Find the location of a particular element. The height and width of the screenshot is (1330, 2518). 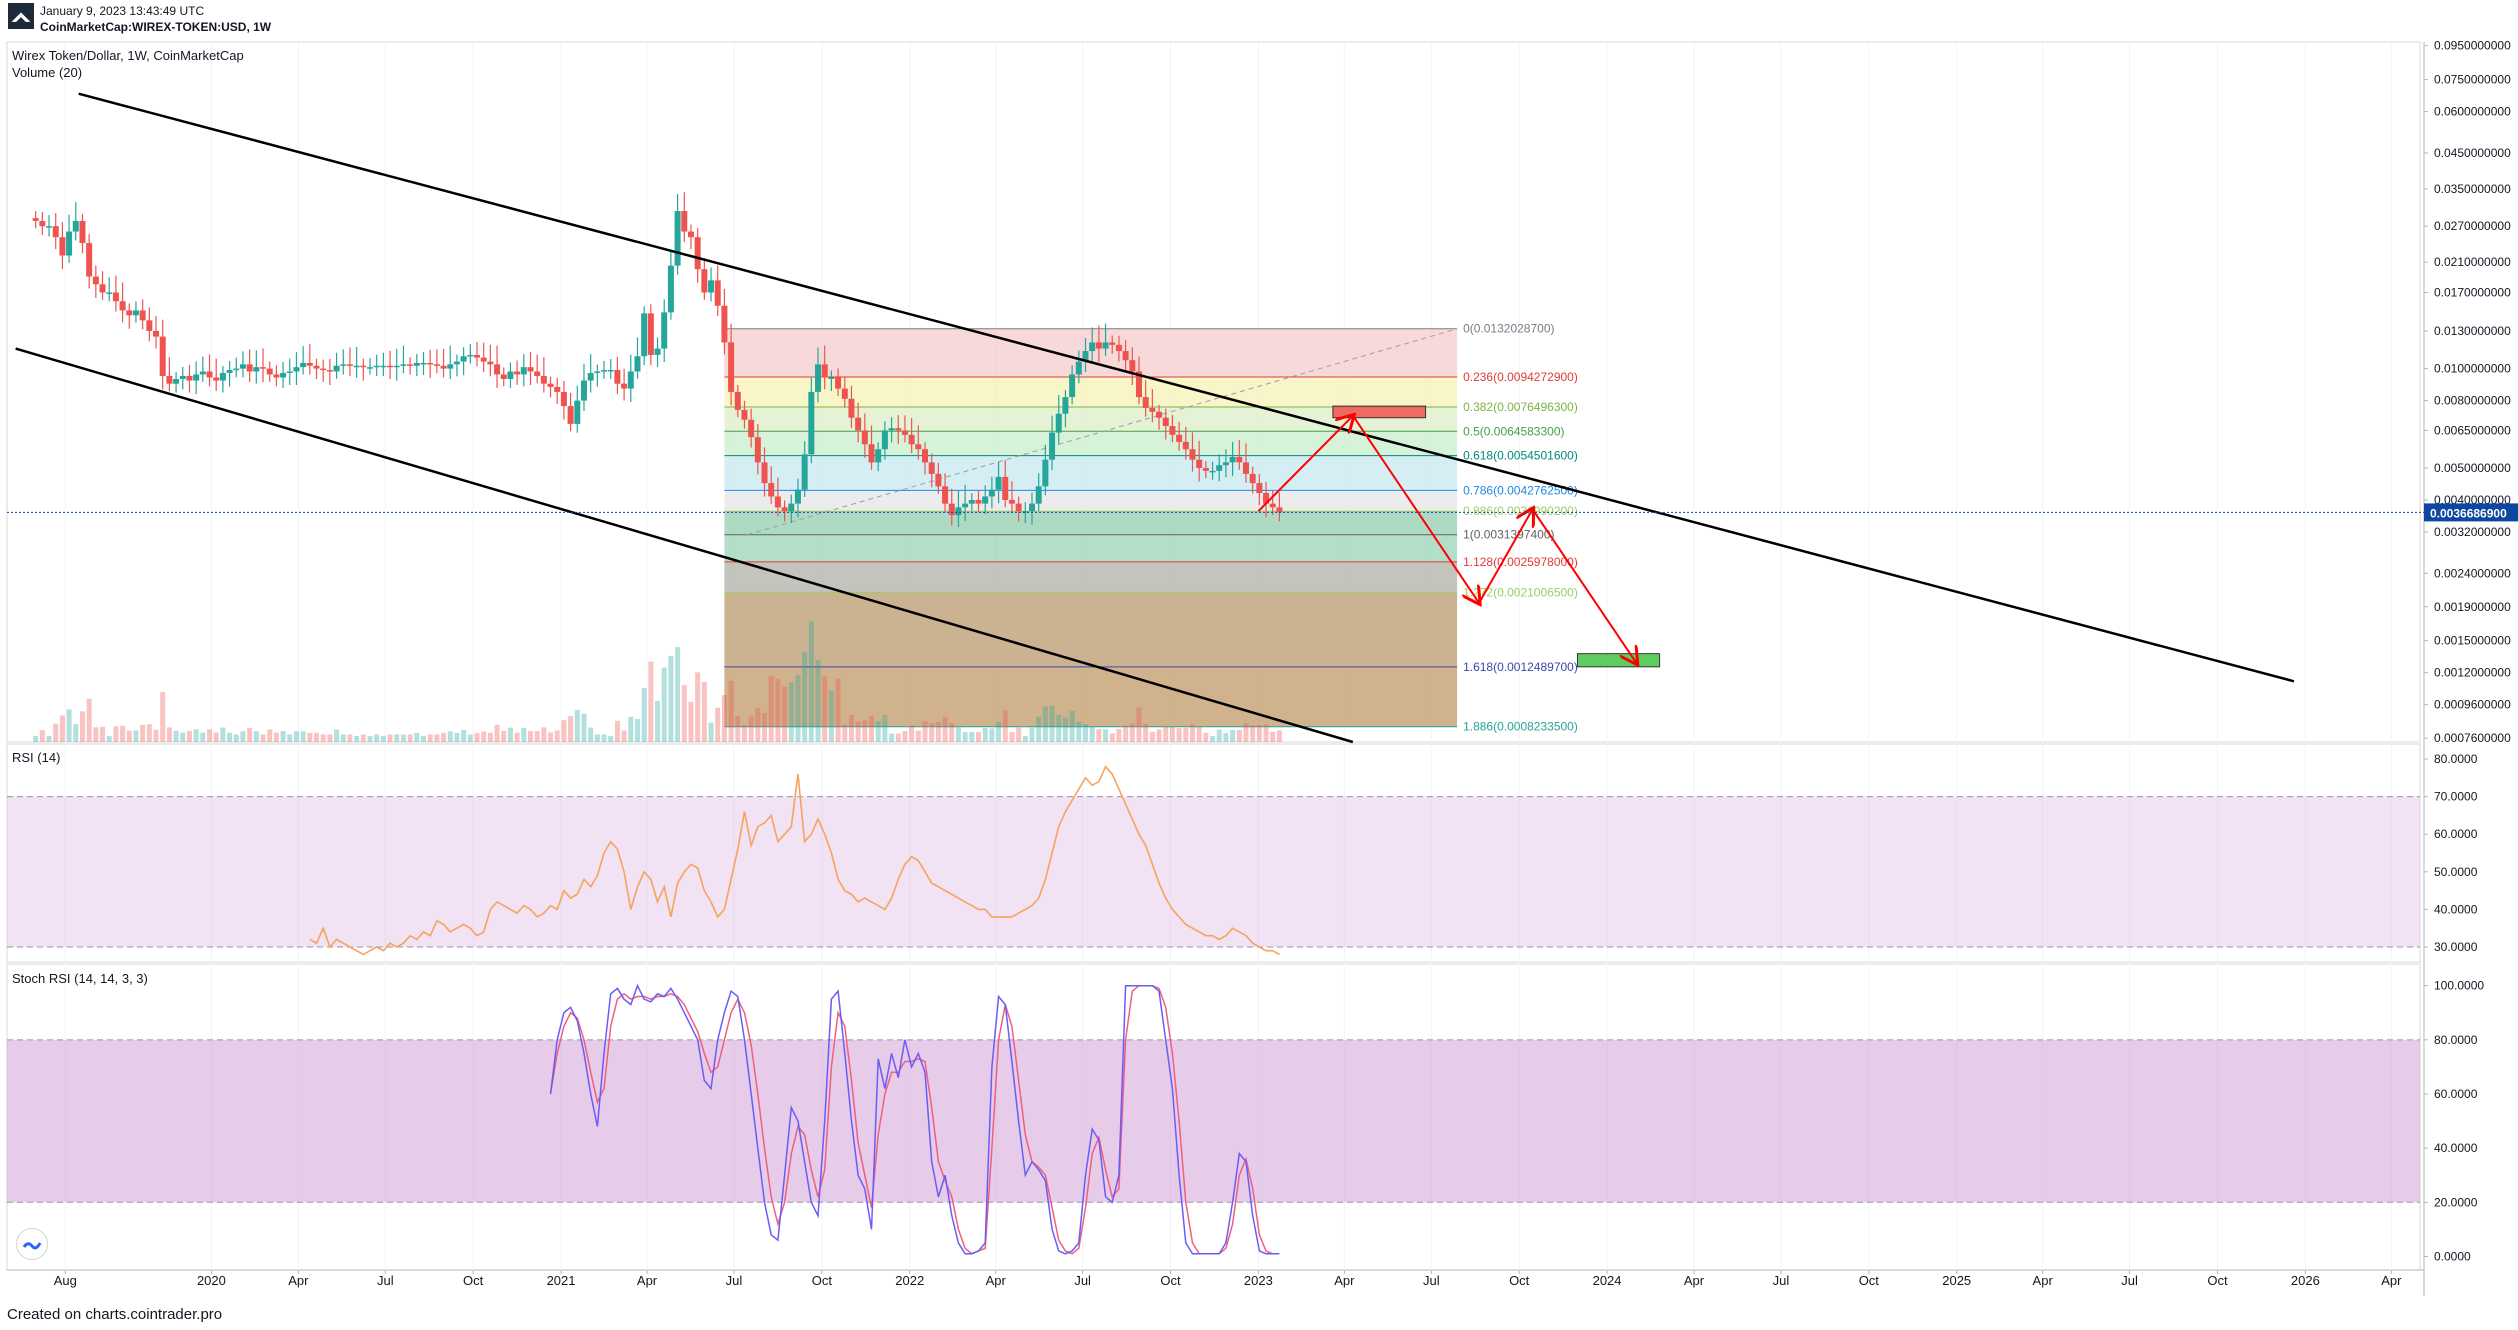

fib-level-label: 1.886(0.0008233500) is located at coordinates (1520, 727).